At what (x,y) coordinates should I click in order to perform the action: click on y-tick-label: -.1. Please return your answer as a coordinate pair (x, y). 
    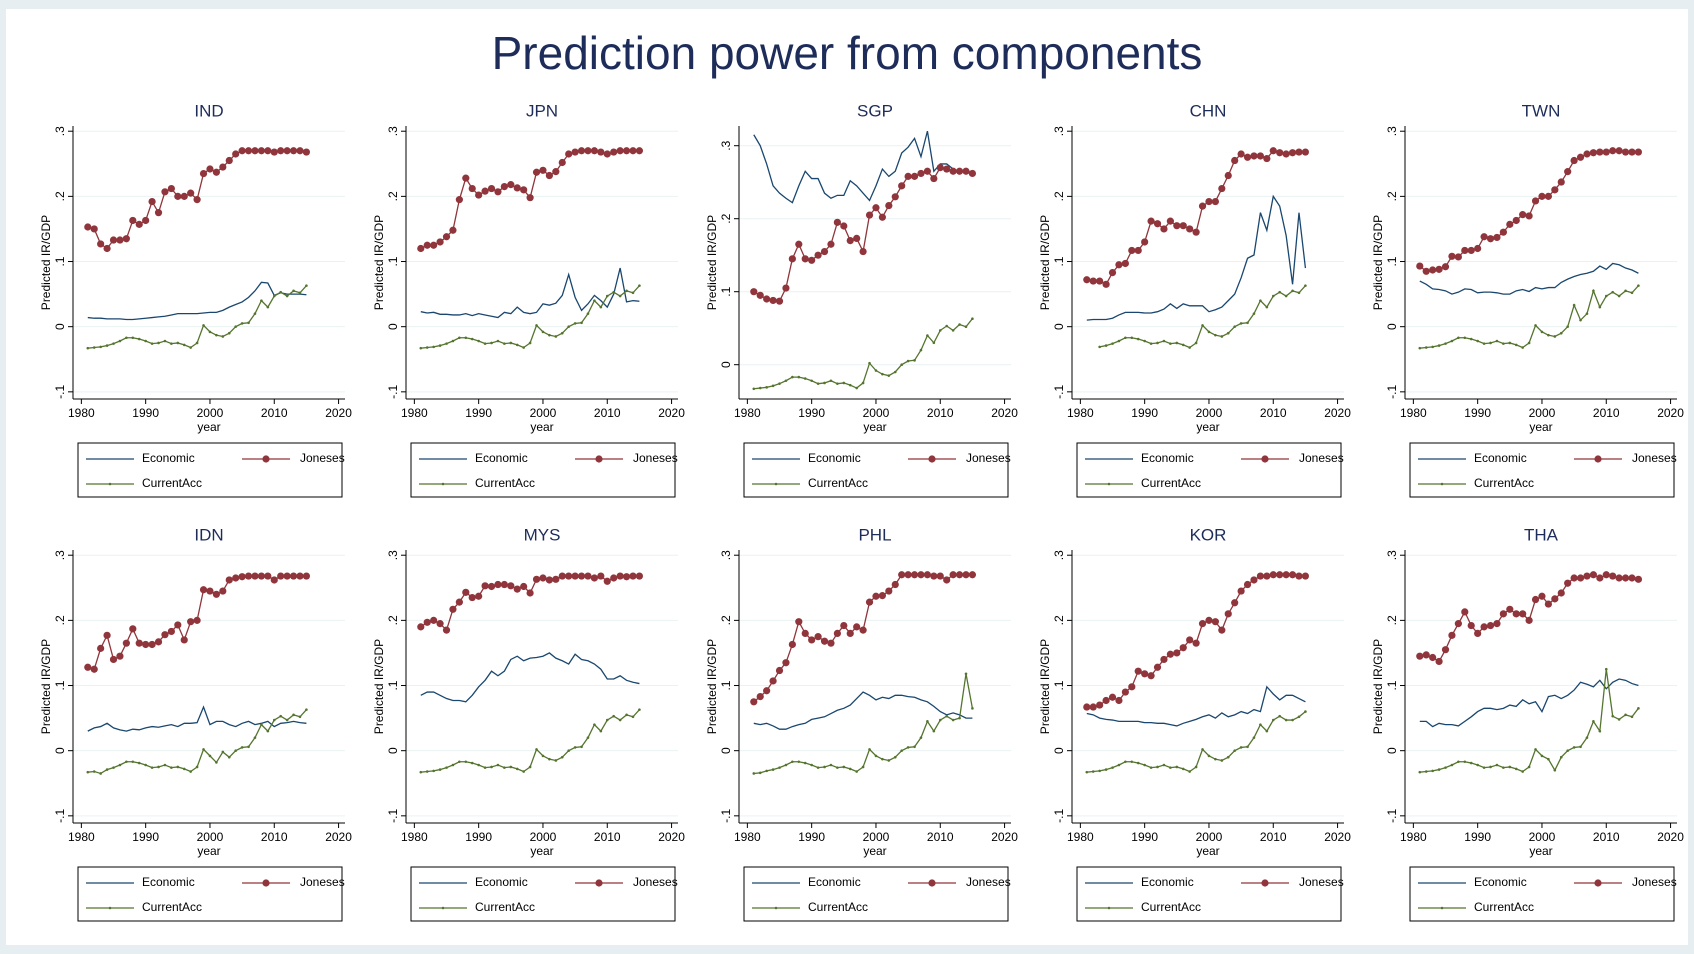
    Looking at the image, I should click on (60, 816).